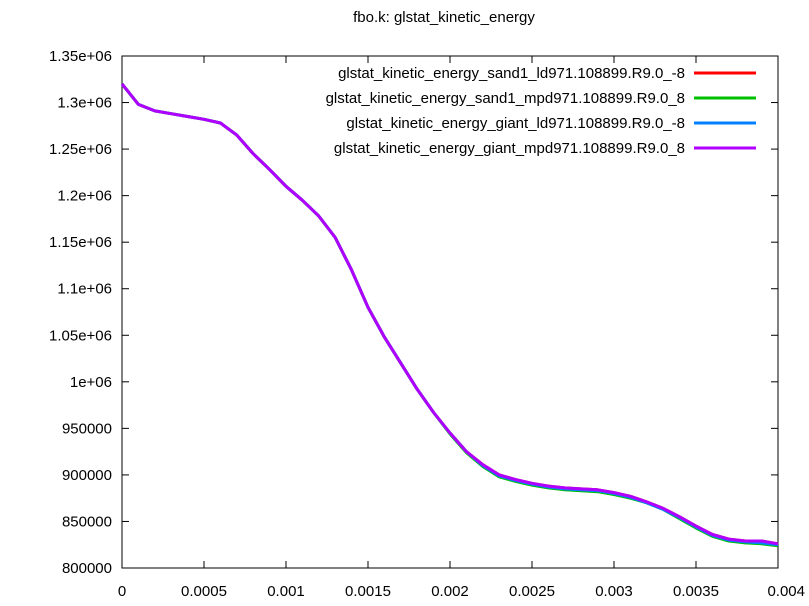 Image resolution: width=809 pixels, height=606 pixels. I want to click on y-tick-label: 1.25e+06, so click(80, 149).